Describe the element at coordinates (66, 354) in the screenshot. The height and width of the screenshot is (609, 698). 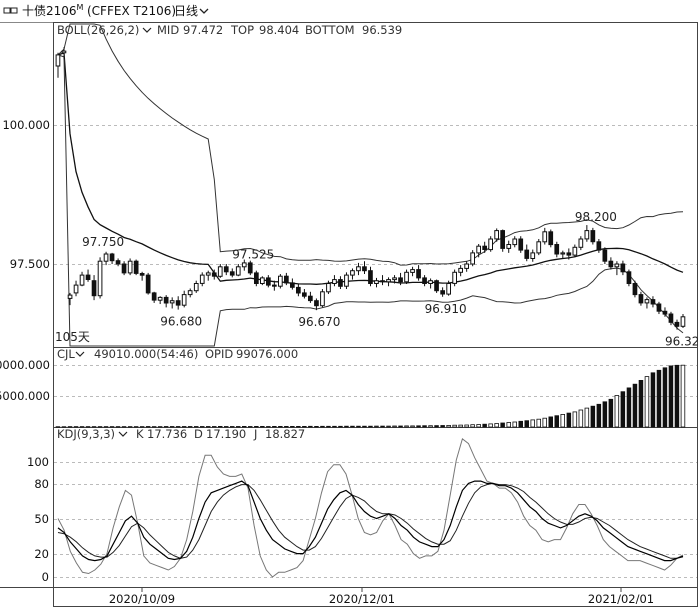
I see `volume-label: CJL` at that location.